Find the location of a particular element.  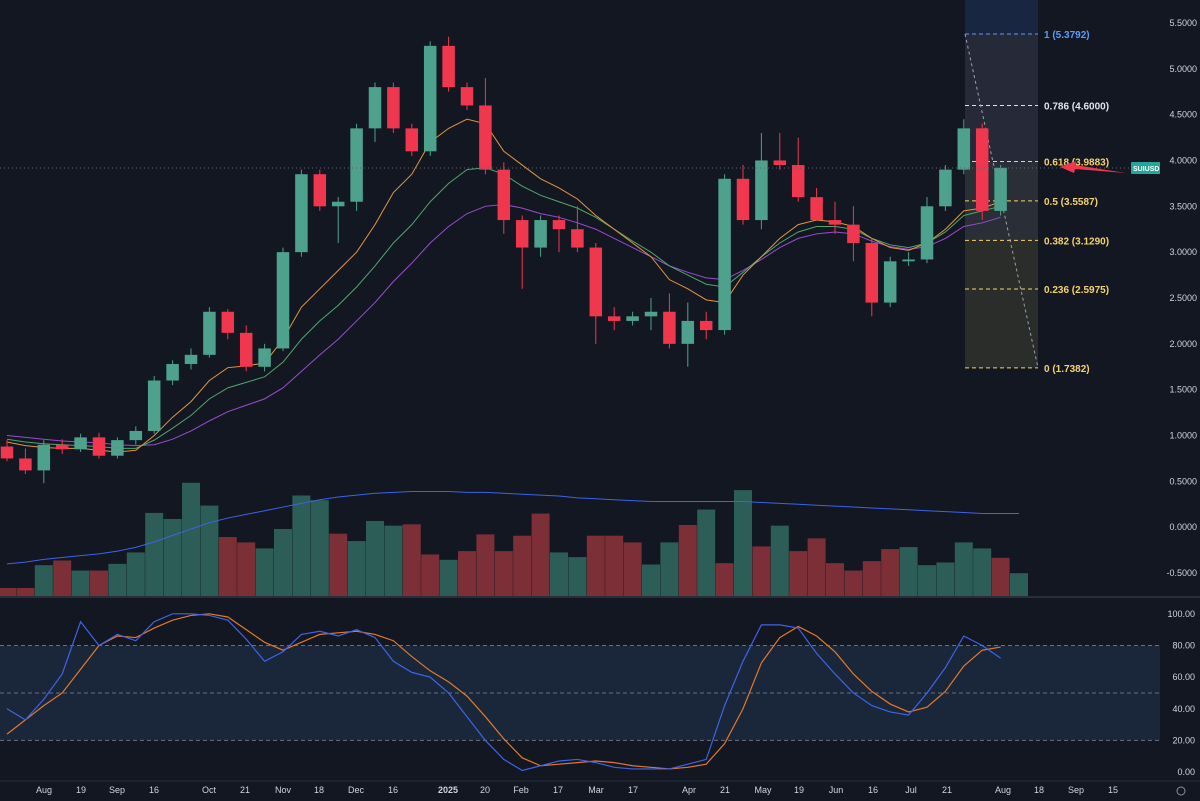

time-tick-label: 15 is located at coordinates (1113, 790).